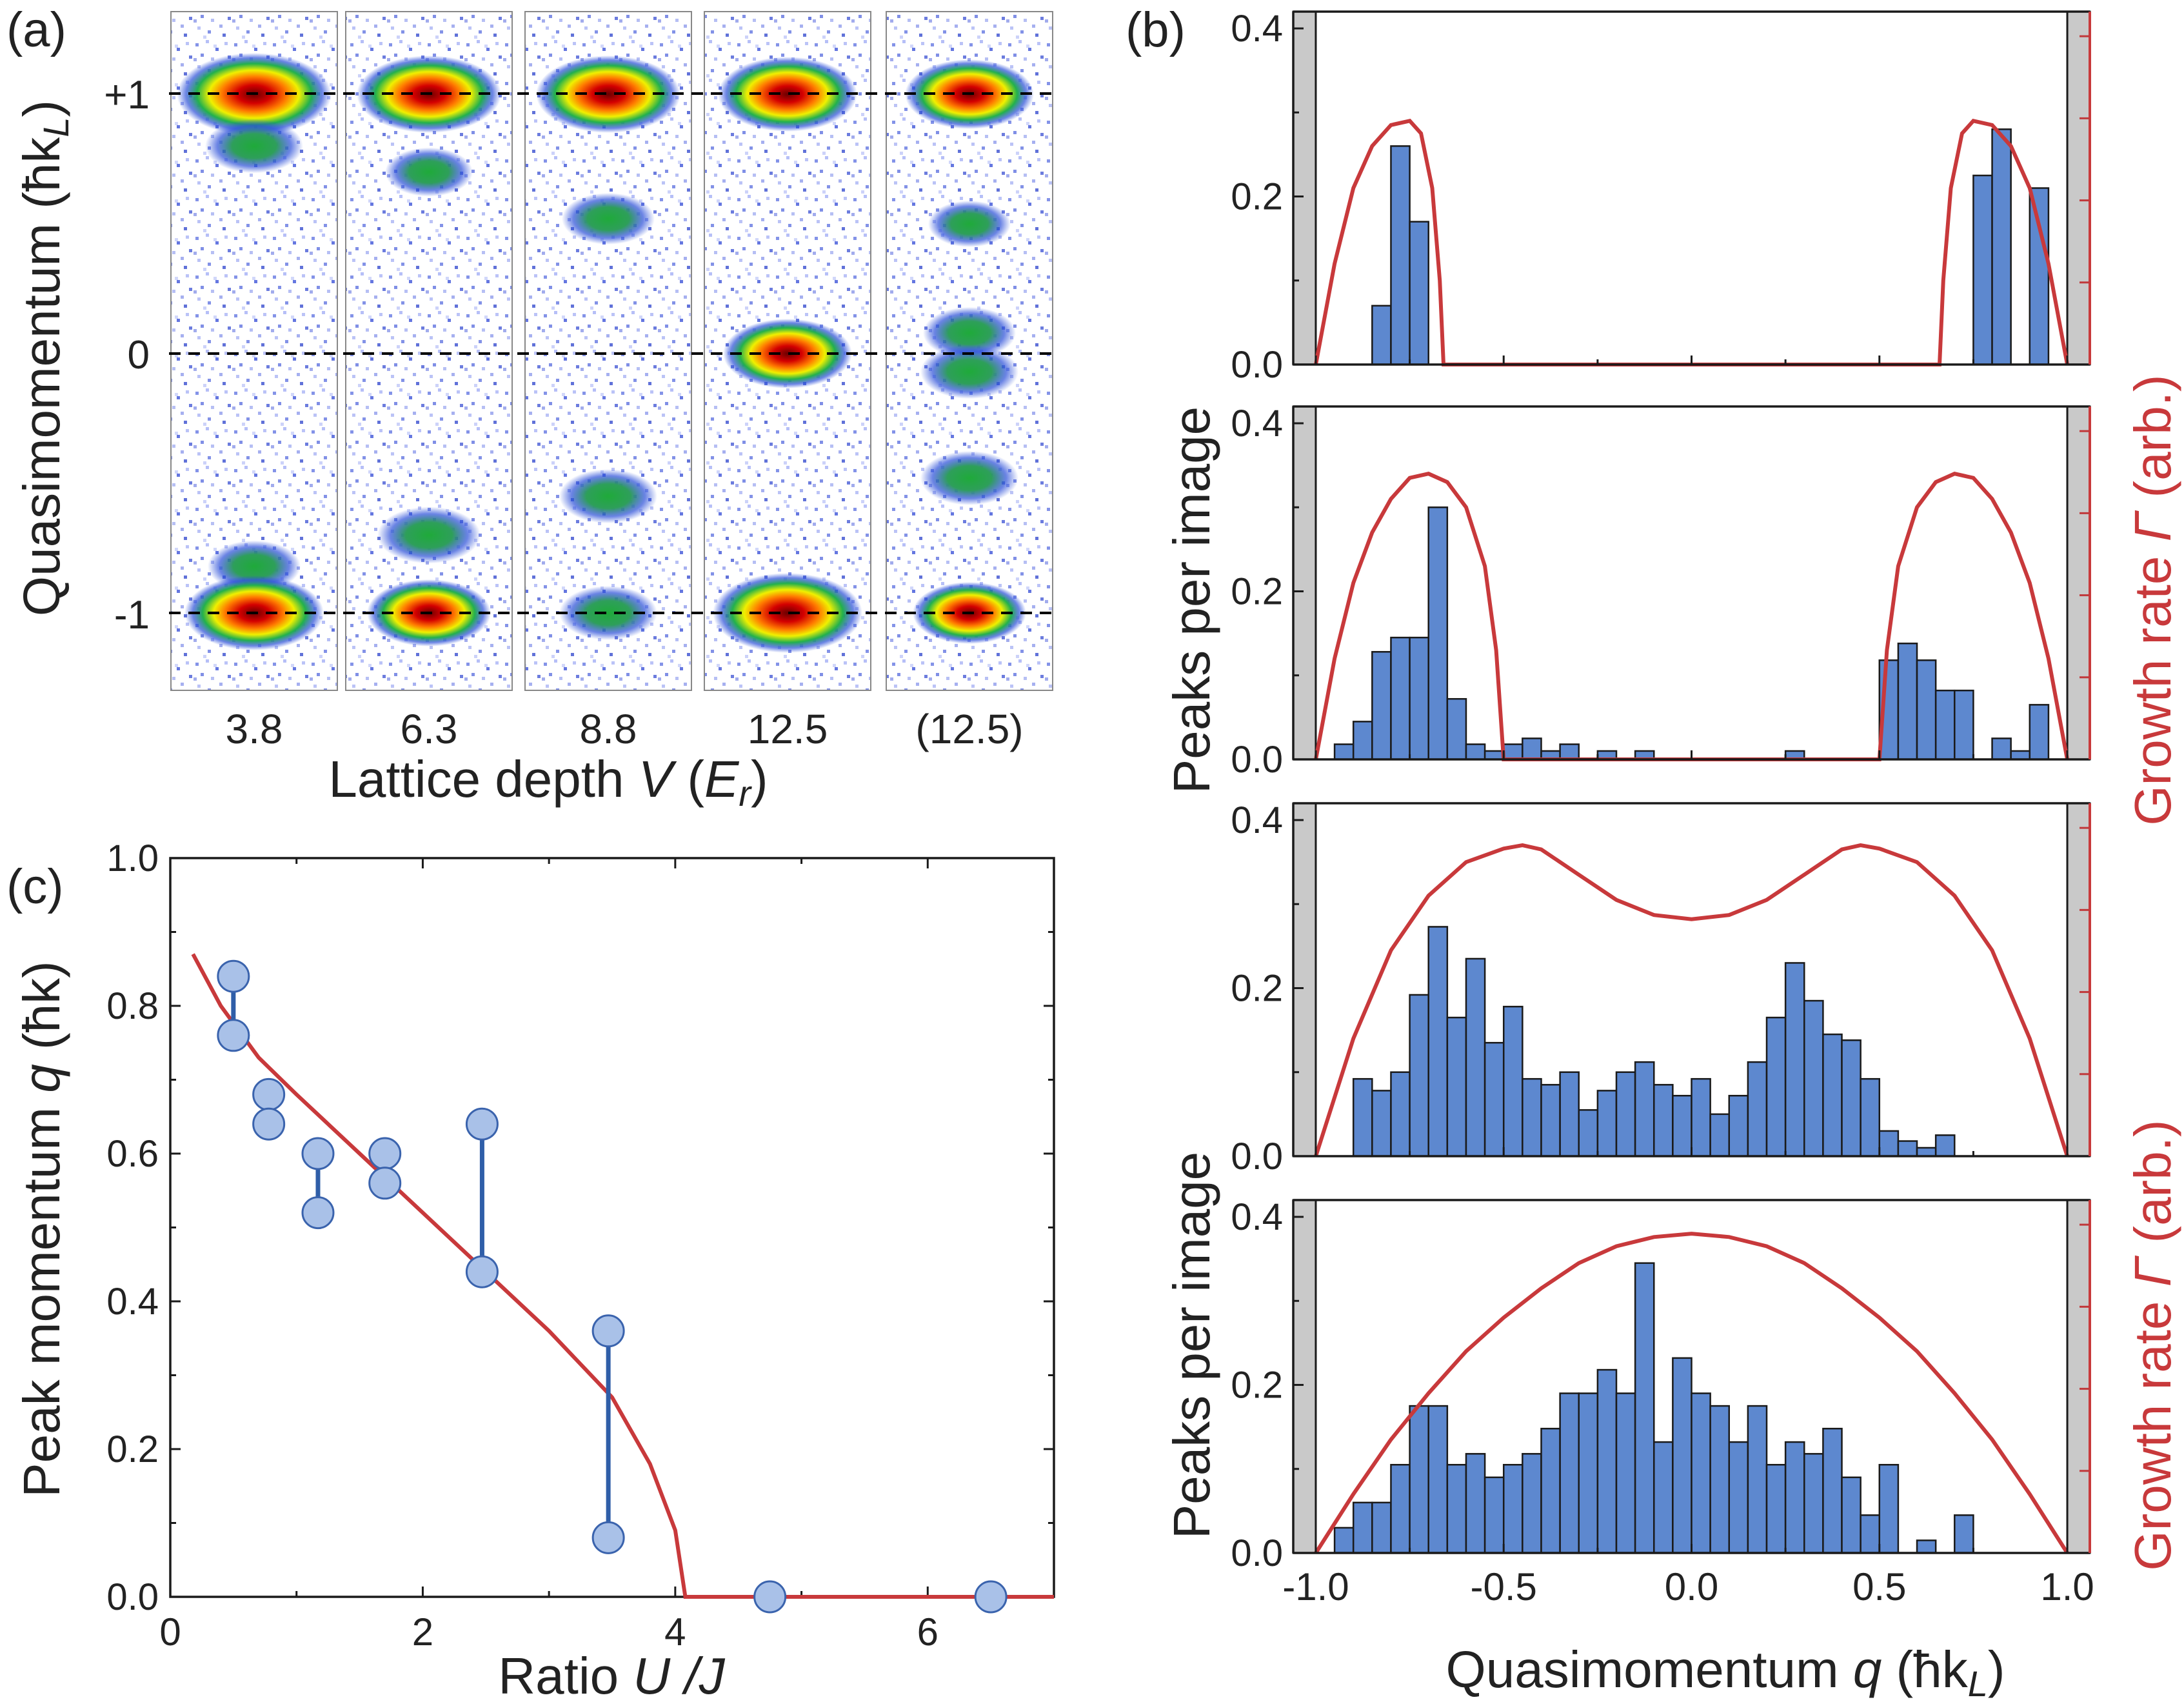 The image size is (2184, 1702). Describe the element at coordinates (139, 355) in the screenshot. I see `panel-a-ytick-0: 0` at that location.